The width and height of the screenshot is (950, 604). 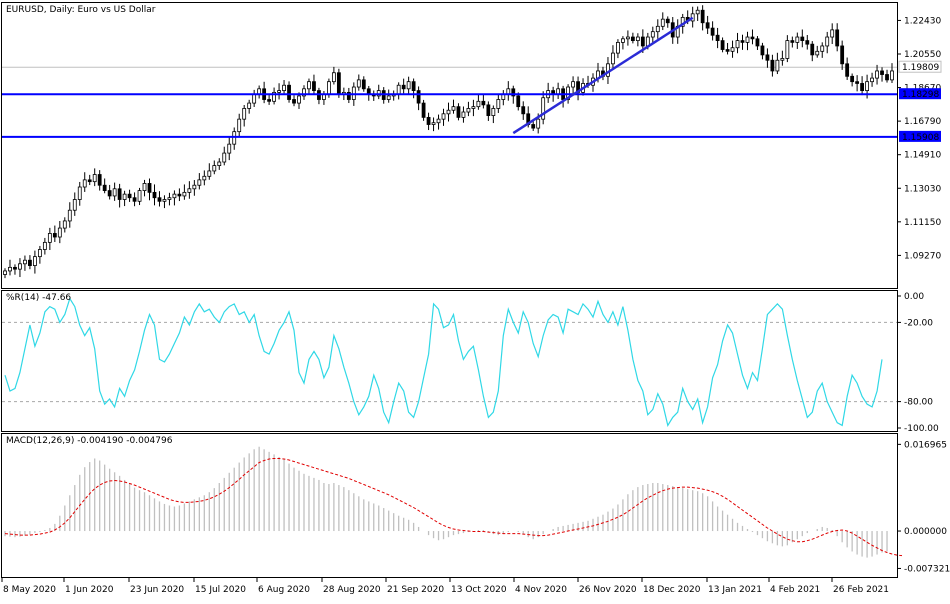 I want to click on macd-tick-label: -0.007321, so click(x=927, y=569).